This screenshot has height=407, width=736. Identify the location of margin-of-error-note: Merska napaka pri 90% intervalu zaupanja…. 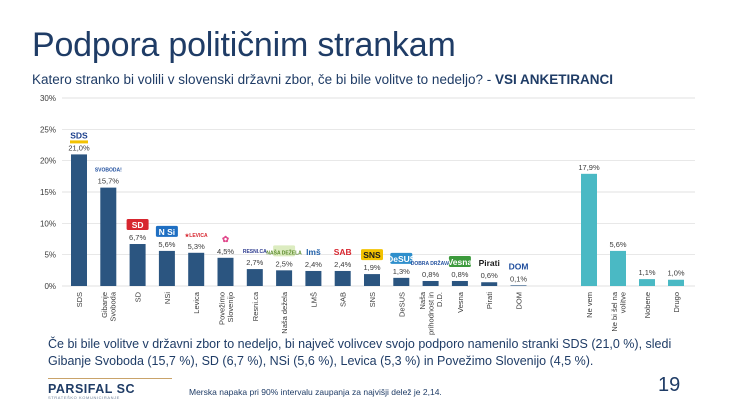
(315, 392).